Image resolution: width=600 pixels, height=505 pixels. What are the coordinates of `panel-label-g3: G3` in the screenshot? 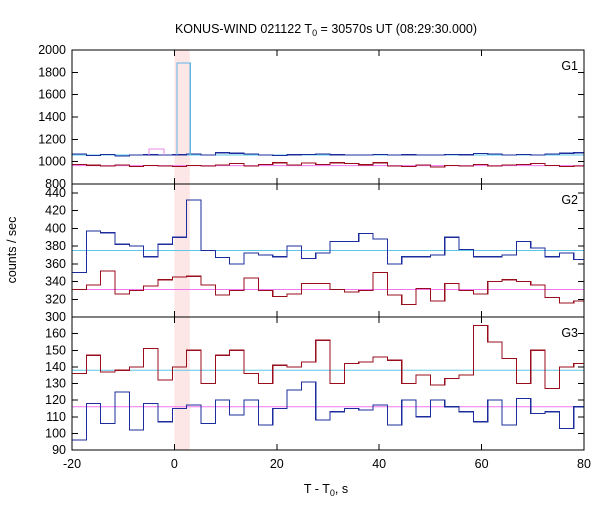 It's located at (569, 333).